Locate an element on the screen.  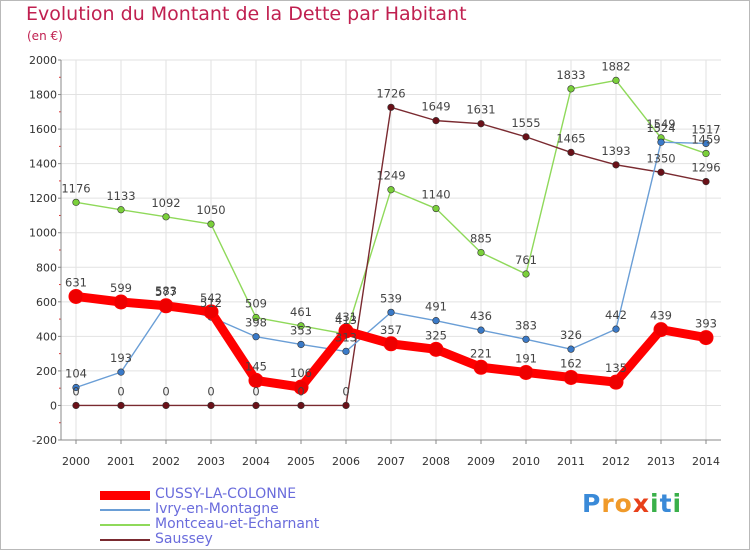
data-label: 393 is located at coordinates (706, 324).